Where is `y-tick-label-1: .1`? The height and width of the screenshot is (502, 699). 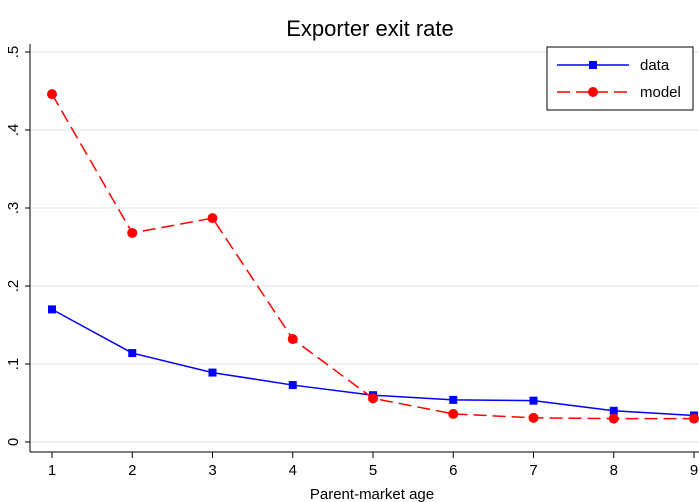
y-tick-label-1: .1 is located at coordinates (13, 364).